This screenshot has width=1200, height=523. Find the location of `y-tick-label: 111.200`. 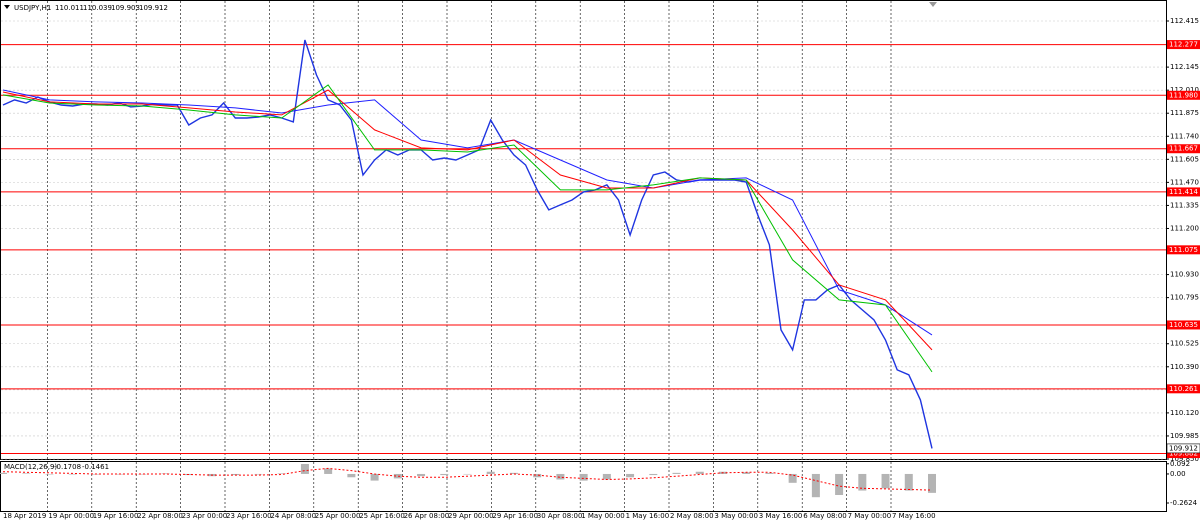

y-tick-label: 111.200 is located at coordinates (1184, 228).